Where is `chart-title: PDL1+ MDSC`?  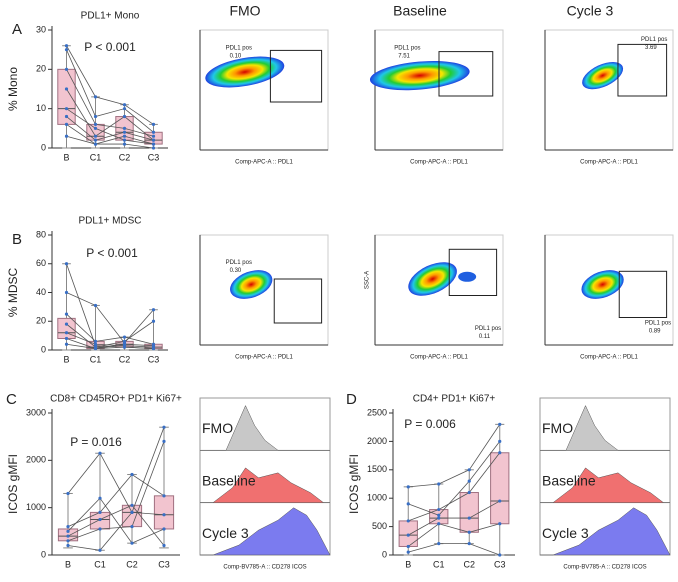 chart-title: PDL1+ MDSC is located at coordinates (109, 221).